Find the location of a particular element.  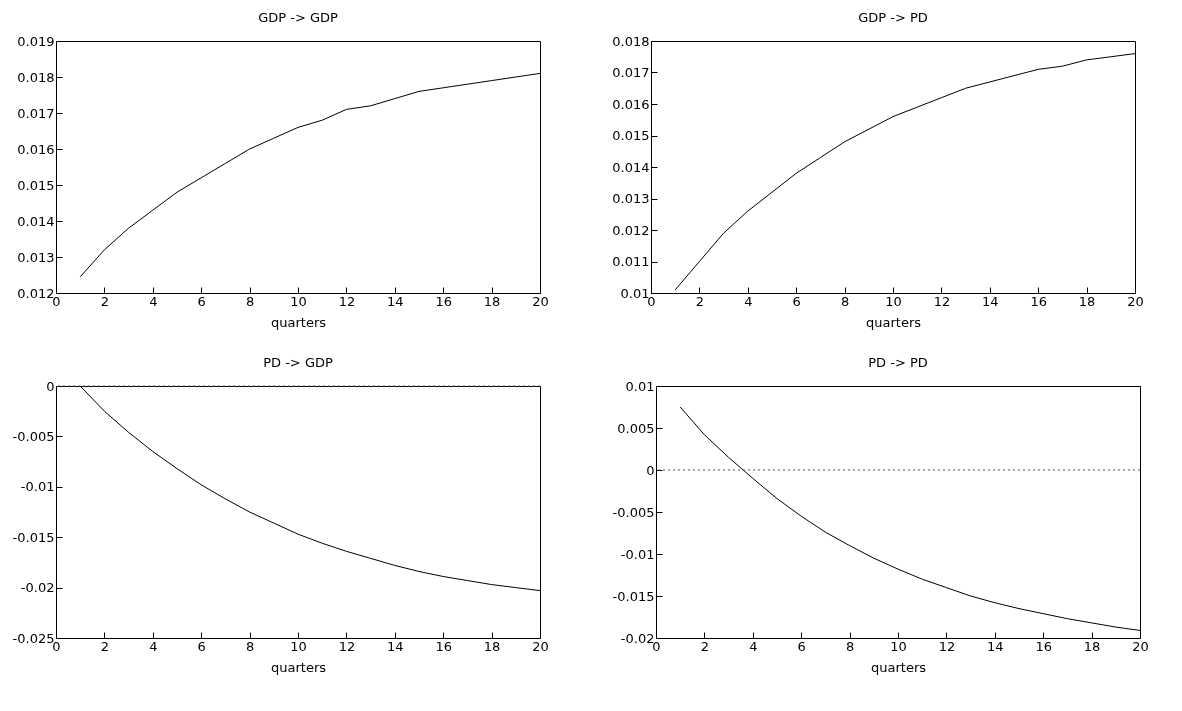

chart-title: PD -> GDP is located at coordinates (298, 362).